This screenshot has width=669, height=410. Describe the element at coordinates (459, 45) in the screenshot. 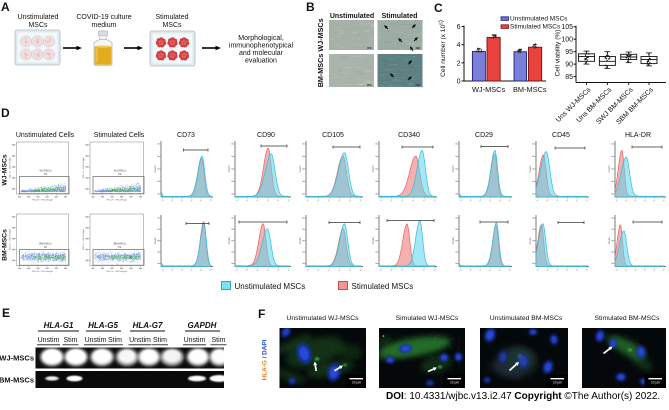

I see `svg-text: 4` at that location.